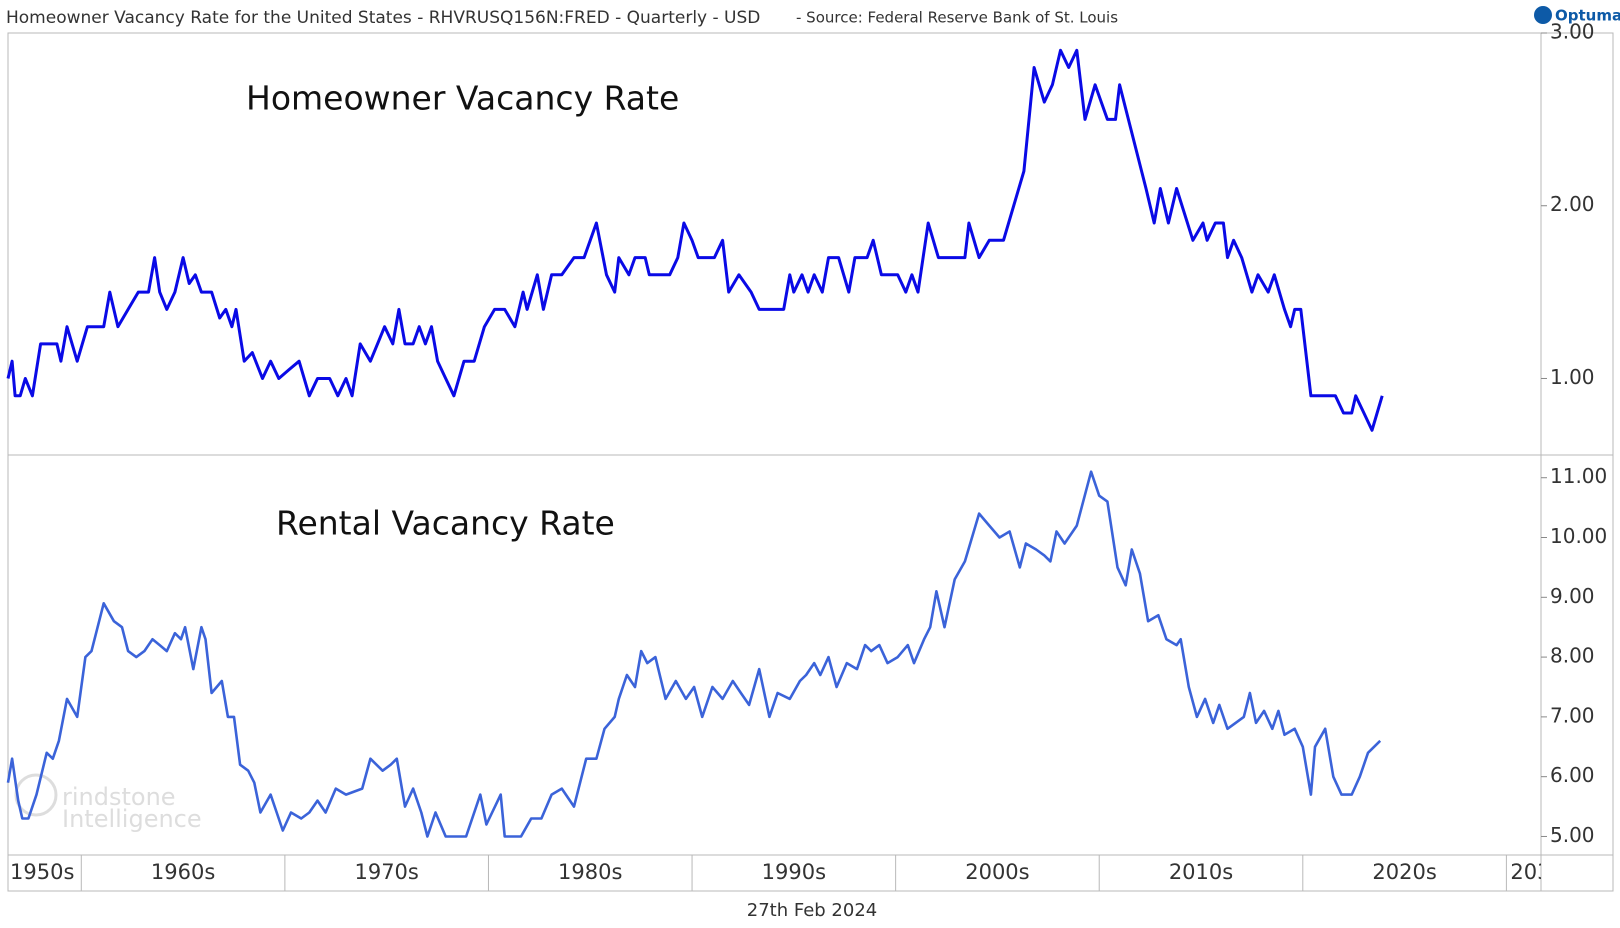 The width and height of the screenshot is (1620, 928). I want to click on x-tick-label: 2000s, so click(997, 872).